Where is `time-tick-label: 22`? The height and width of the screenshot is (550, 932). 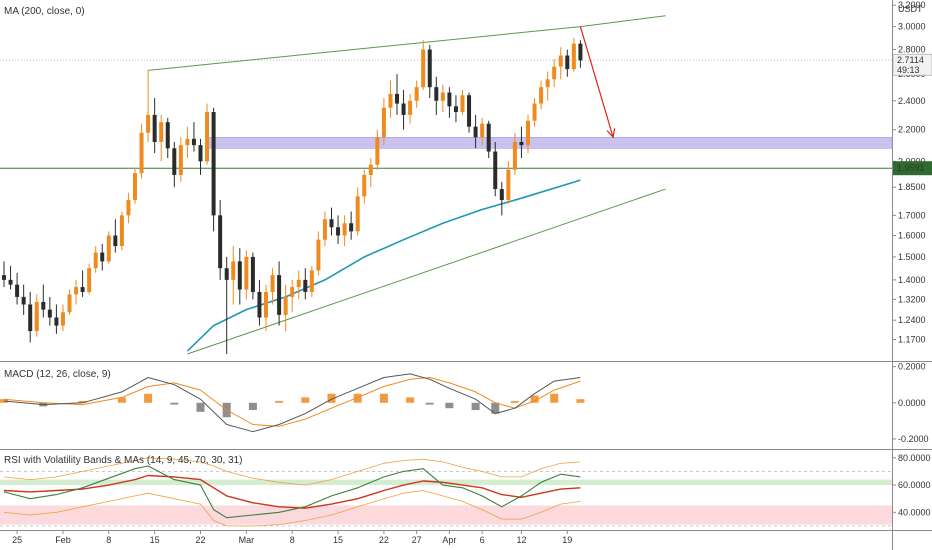 time-tick-label: 22 is located at coordinates (384, 540).